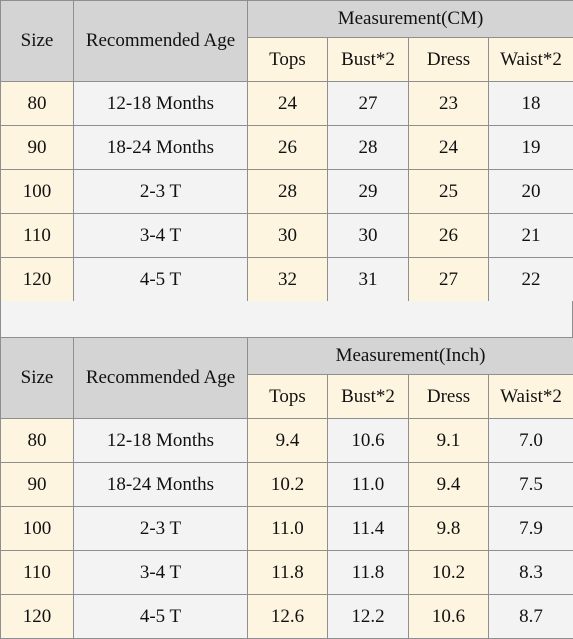 Image resolution: width=573 pixels, height=639 pixels. I want to click on waist-cell: 7.5, so click(531, 485).